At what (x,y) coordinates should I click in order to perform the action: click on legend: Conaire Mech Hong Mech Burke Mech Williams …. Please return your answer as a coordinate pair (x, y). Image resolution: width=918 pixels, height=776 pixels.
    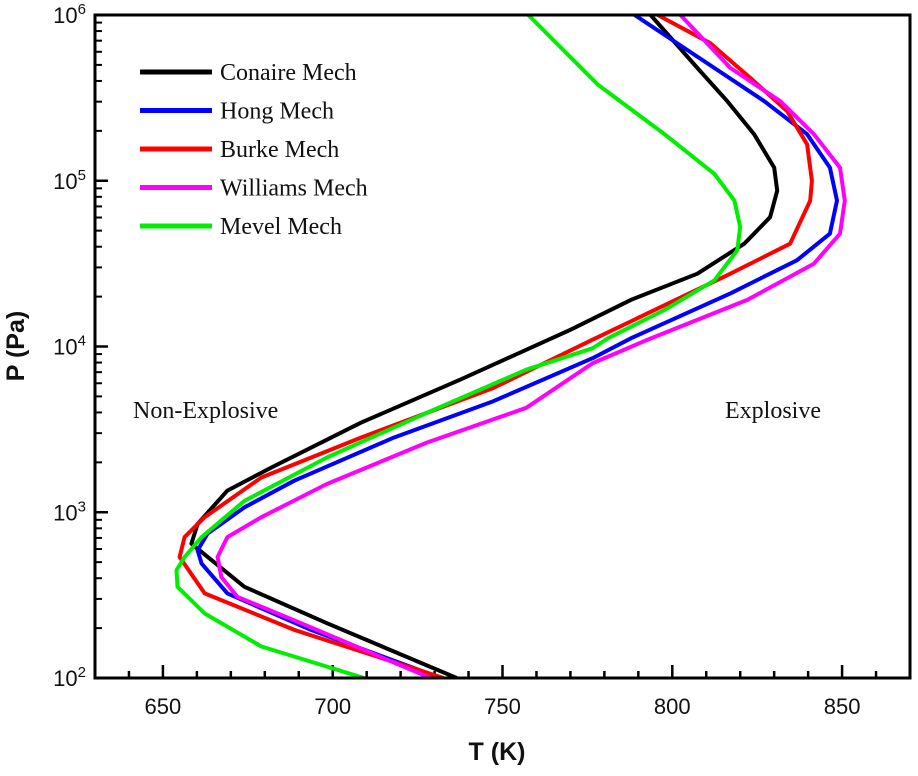
    Looking at the image, I should click on (254, 150).